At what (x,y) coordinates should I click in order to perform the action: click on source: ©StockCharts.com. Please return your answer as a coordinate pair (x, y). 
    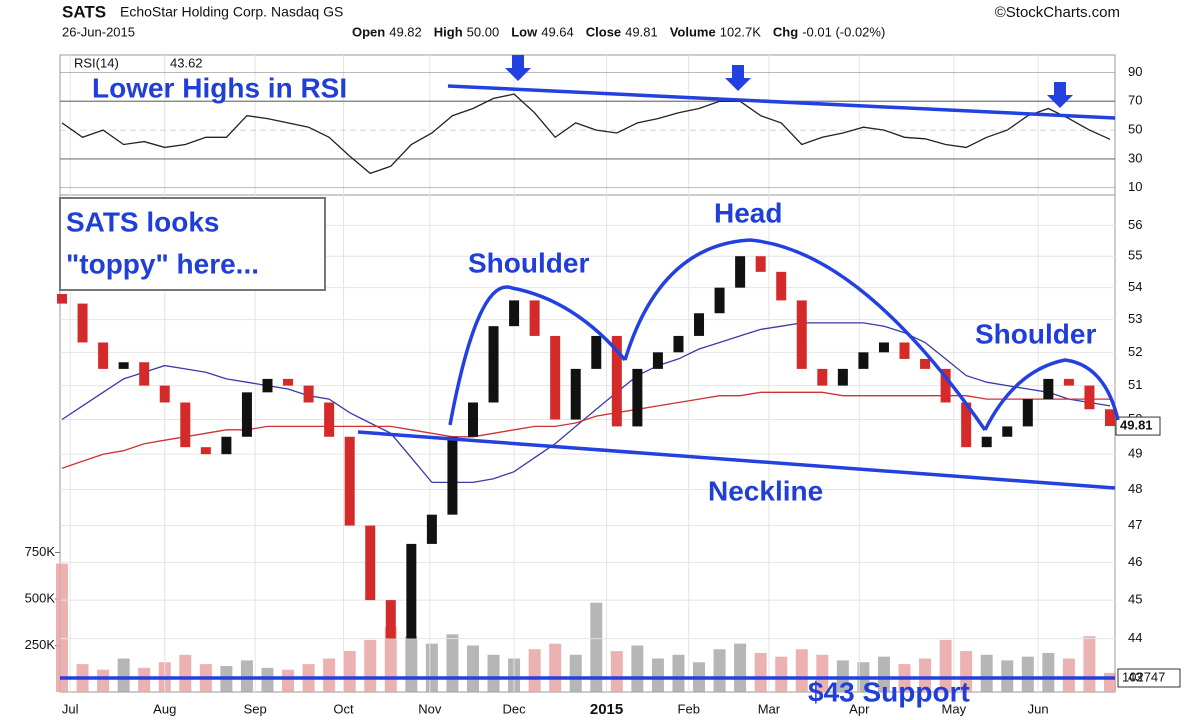
    Looking at the image, I should click on (1057, 12).